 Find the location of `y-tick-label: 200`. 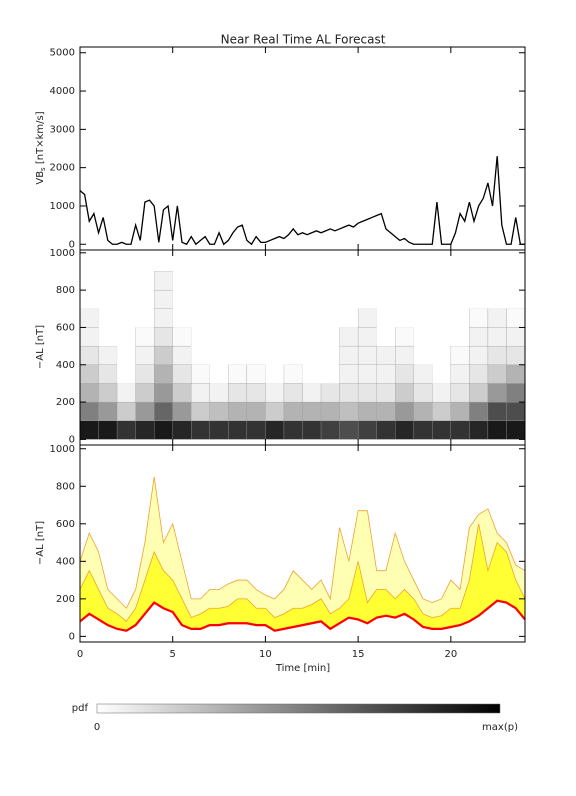

y-tick-label: 200 is located at coordinates (65, 599).